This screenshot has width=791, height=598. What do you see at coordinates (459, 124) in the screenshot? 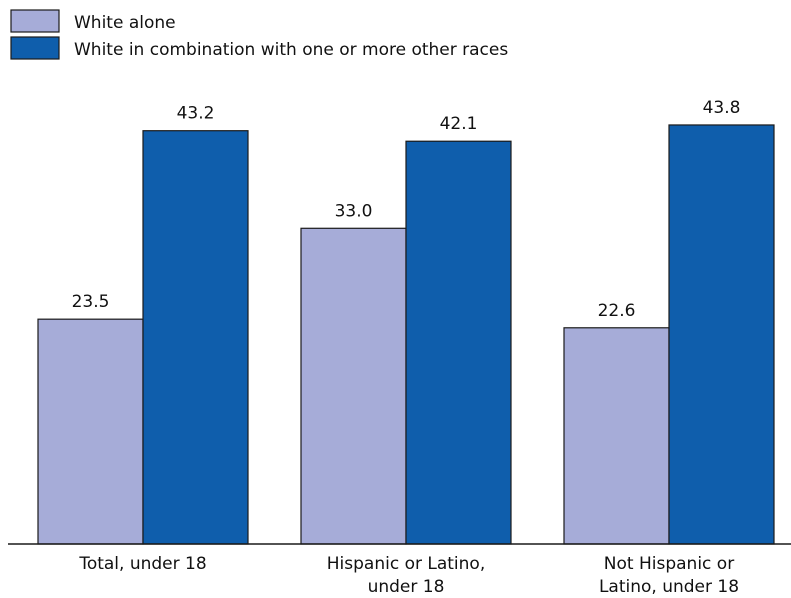
I see `data-label-white-in-combination-with-one-or-more-other-races-1: 42.1` at bounding box center [459, 124].